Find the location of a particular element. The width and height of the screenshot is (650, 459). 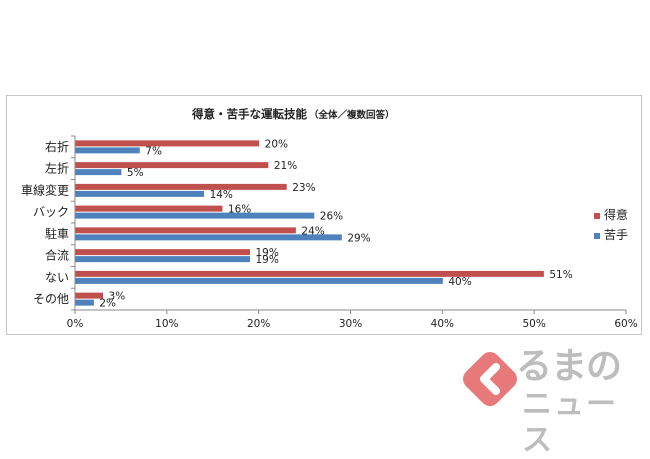

x-tick-label: 10% is located at coordinates (166, 324).